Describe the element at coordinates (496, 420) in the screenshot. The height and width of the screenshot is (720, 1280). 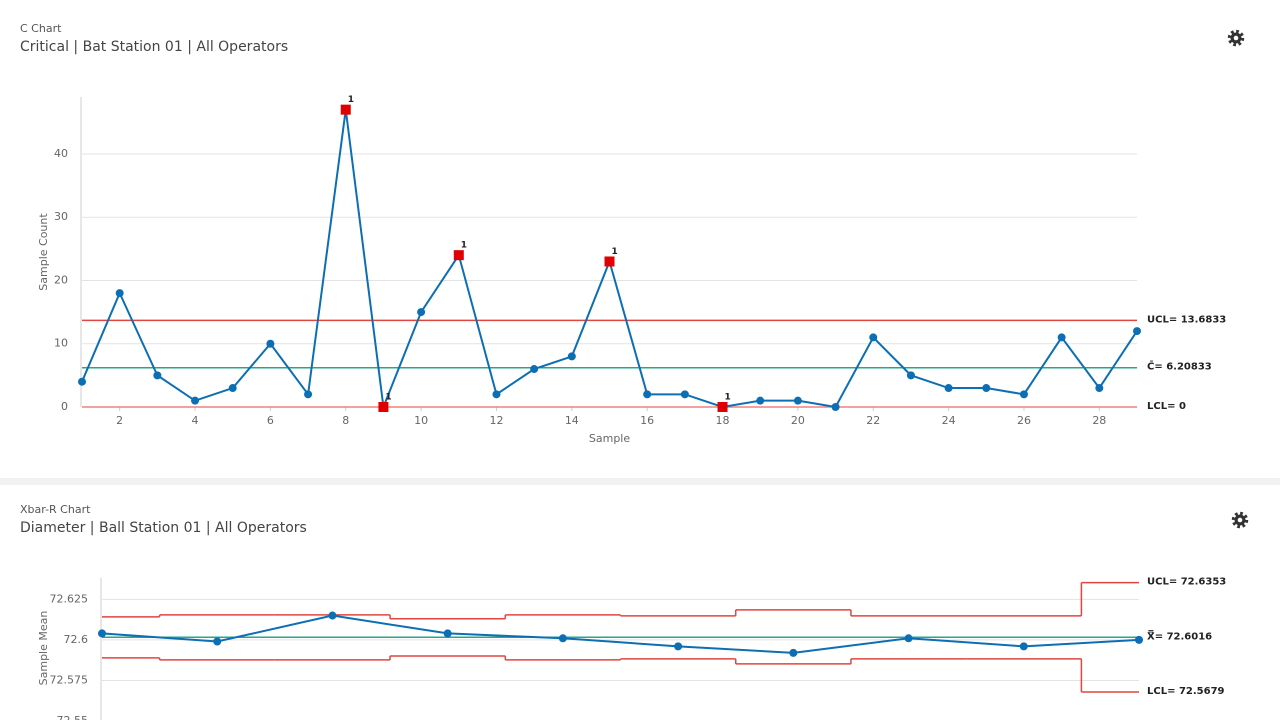
I see `x-tick-label: 12` at that location.